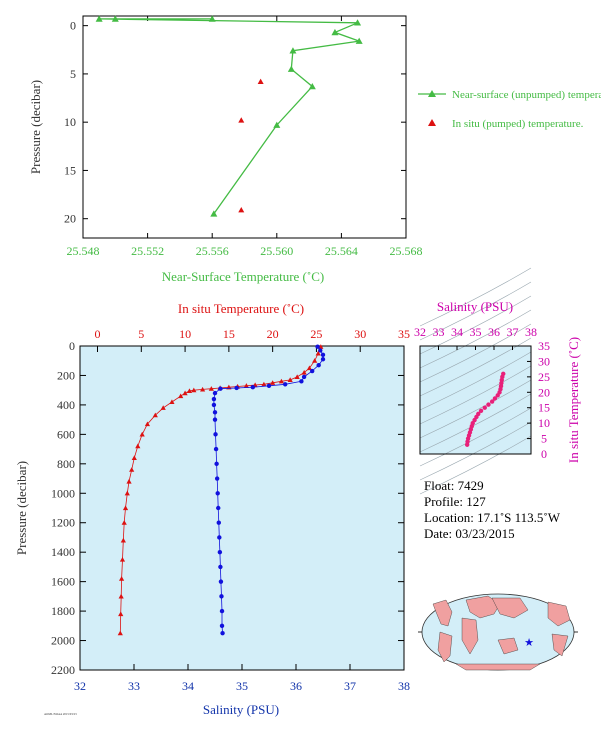 The height and width of the screenshot is (732, 601). I want to click on density-contours, so click(475, 381).